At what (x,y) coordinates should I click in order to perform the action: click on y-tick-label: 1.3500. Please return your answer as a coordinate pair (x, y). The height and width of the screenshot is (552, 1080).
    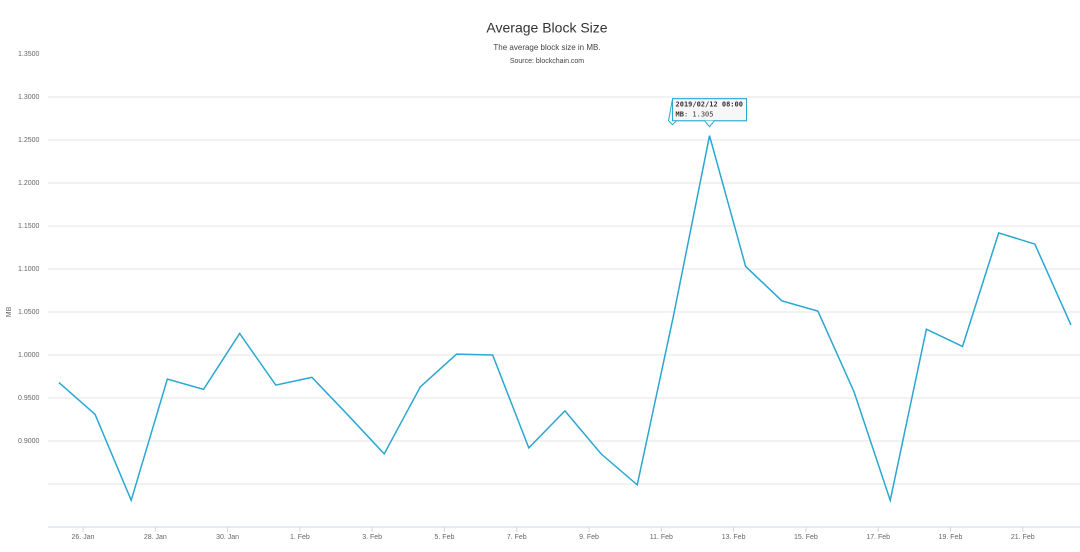
    Looking at the image, I should click on (29, 54).